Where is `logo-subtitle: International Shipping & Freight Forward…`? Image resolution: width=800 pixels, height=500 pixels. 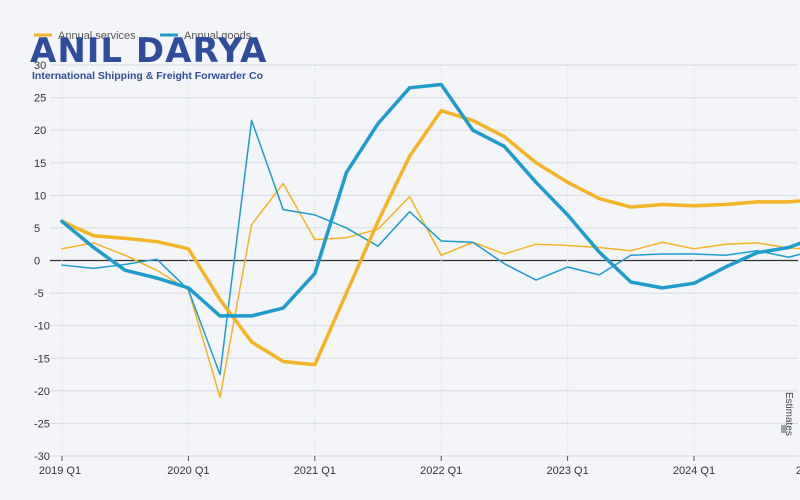 logo-subtitle: International Shipping & Freight Forward… is located at coordinates (147, 76).